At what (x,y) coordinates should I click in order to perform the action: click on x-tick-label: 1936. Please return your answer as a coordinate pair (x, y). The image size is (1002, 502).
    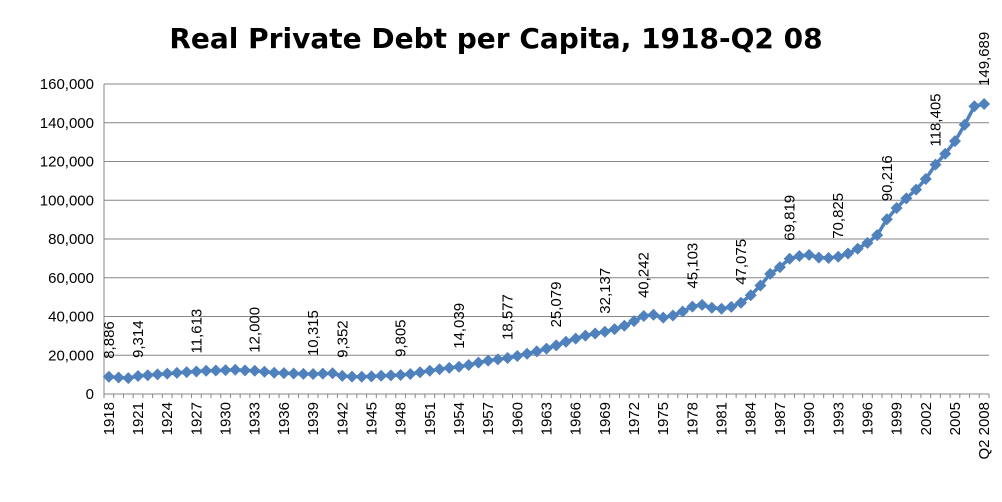
    Looking at the image, I should click on (284, 418).